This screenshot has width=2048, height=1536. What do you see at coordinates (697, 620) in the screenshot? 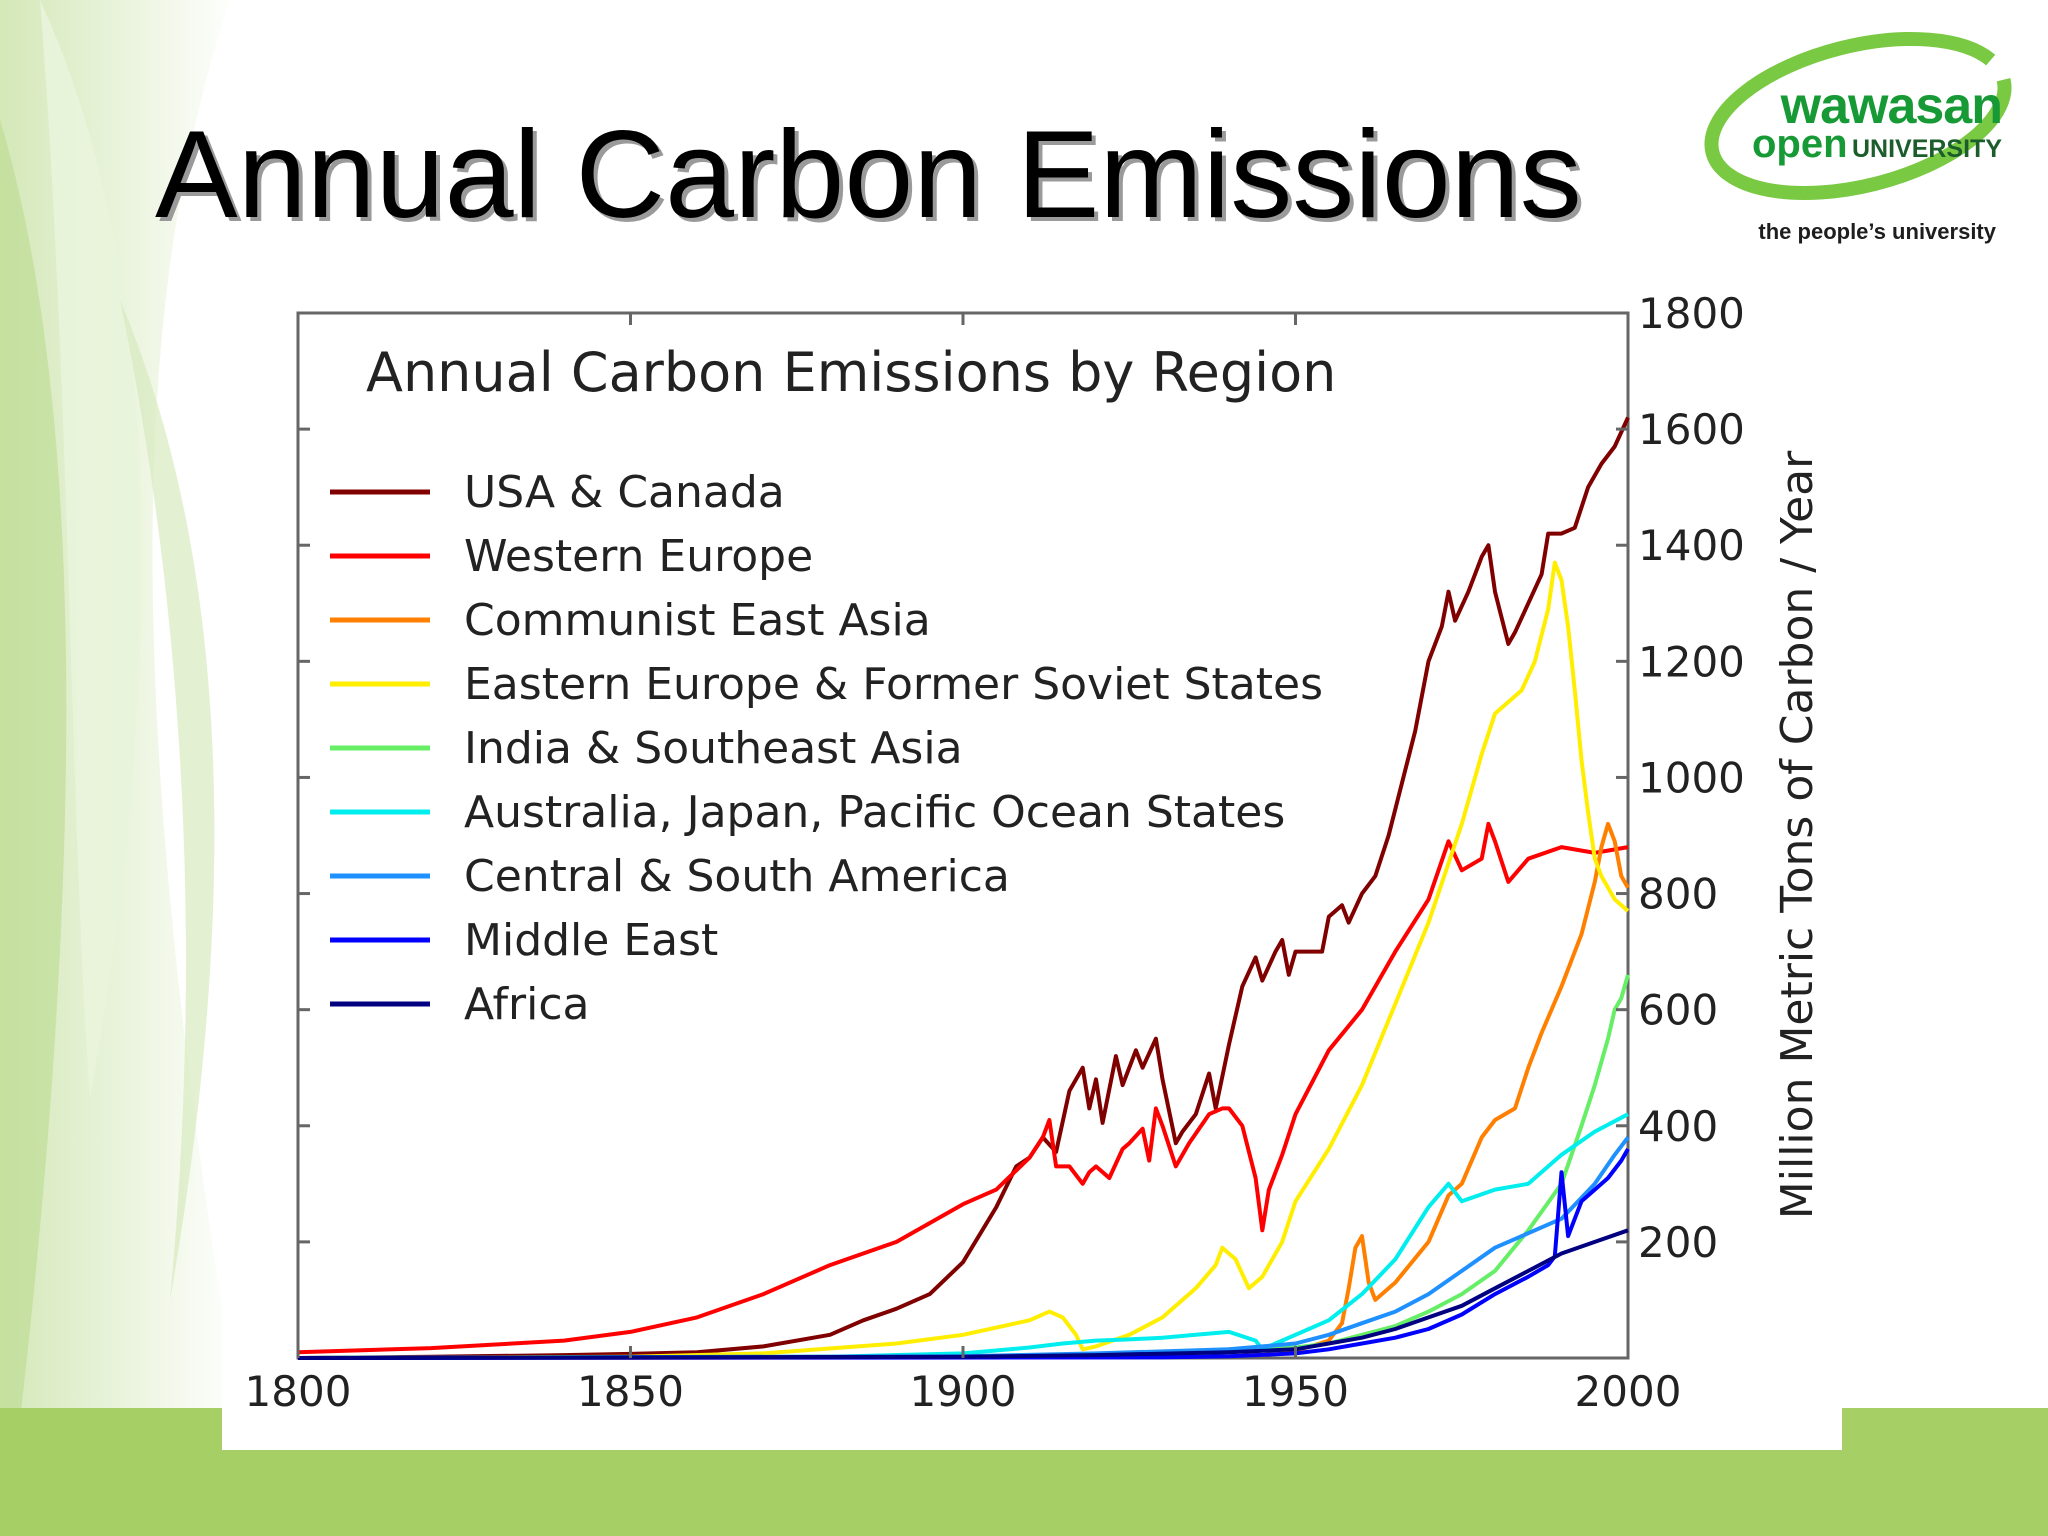
I see `legend-label: Communist East Asia` at bounding box center [697, 620].